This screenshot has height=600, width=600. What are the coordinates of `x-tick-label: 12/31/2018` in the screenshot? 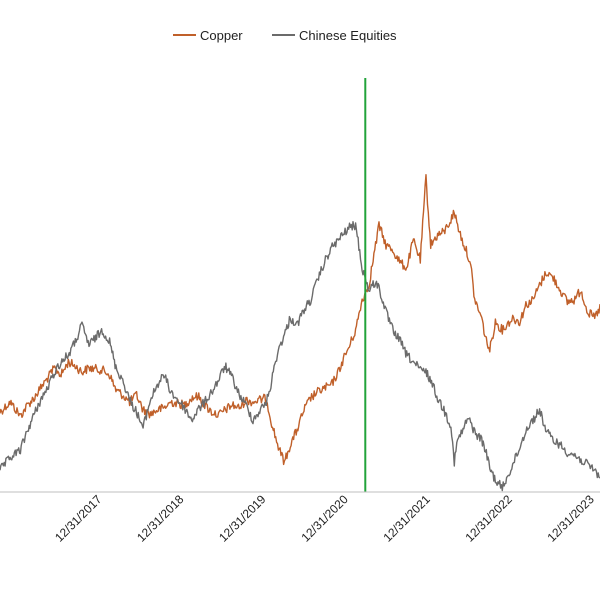 It's located at (160, 518).